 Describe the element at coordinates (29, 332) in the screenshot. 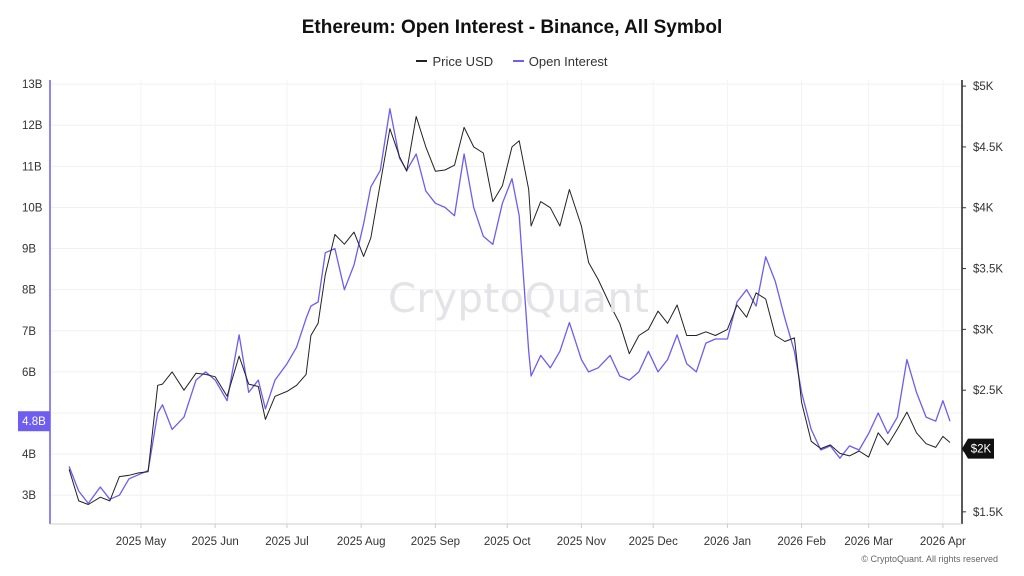

I see `left-tick-label: 7B` at that location.